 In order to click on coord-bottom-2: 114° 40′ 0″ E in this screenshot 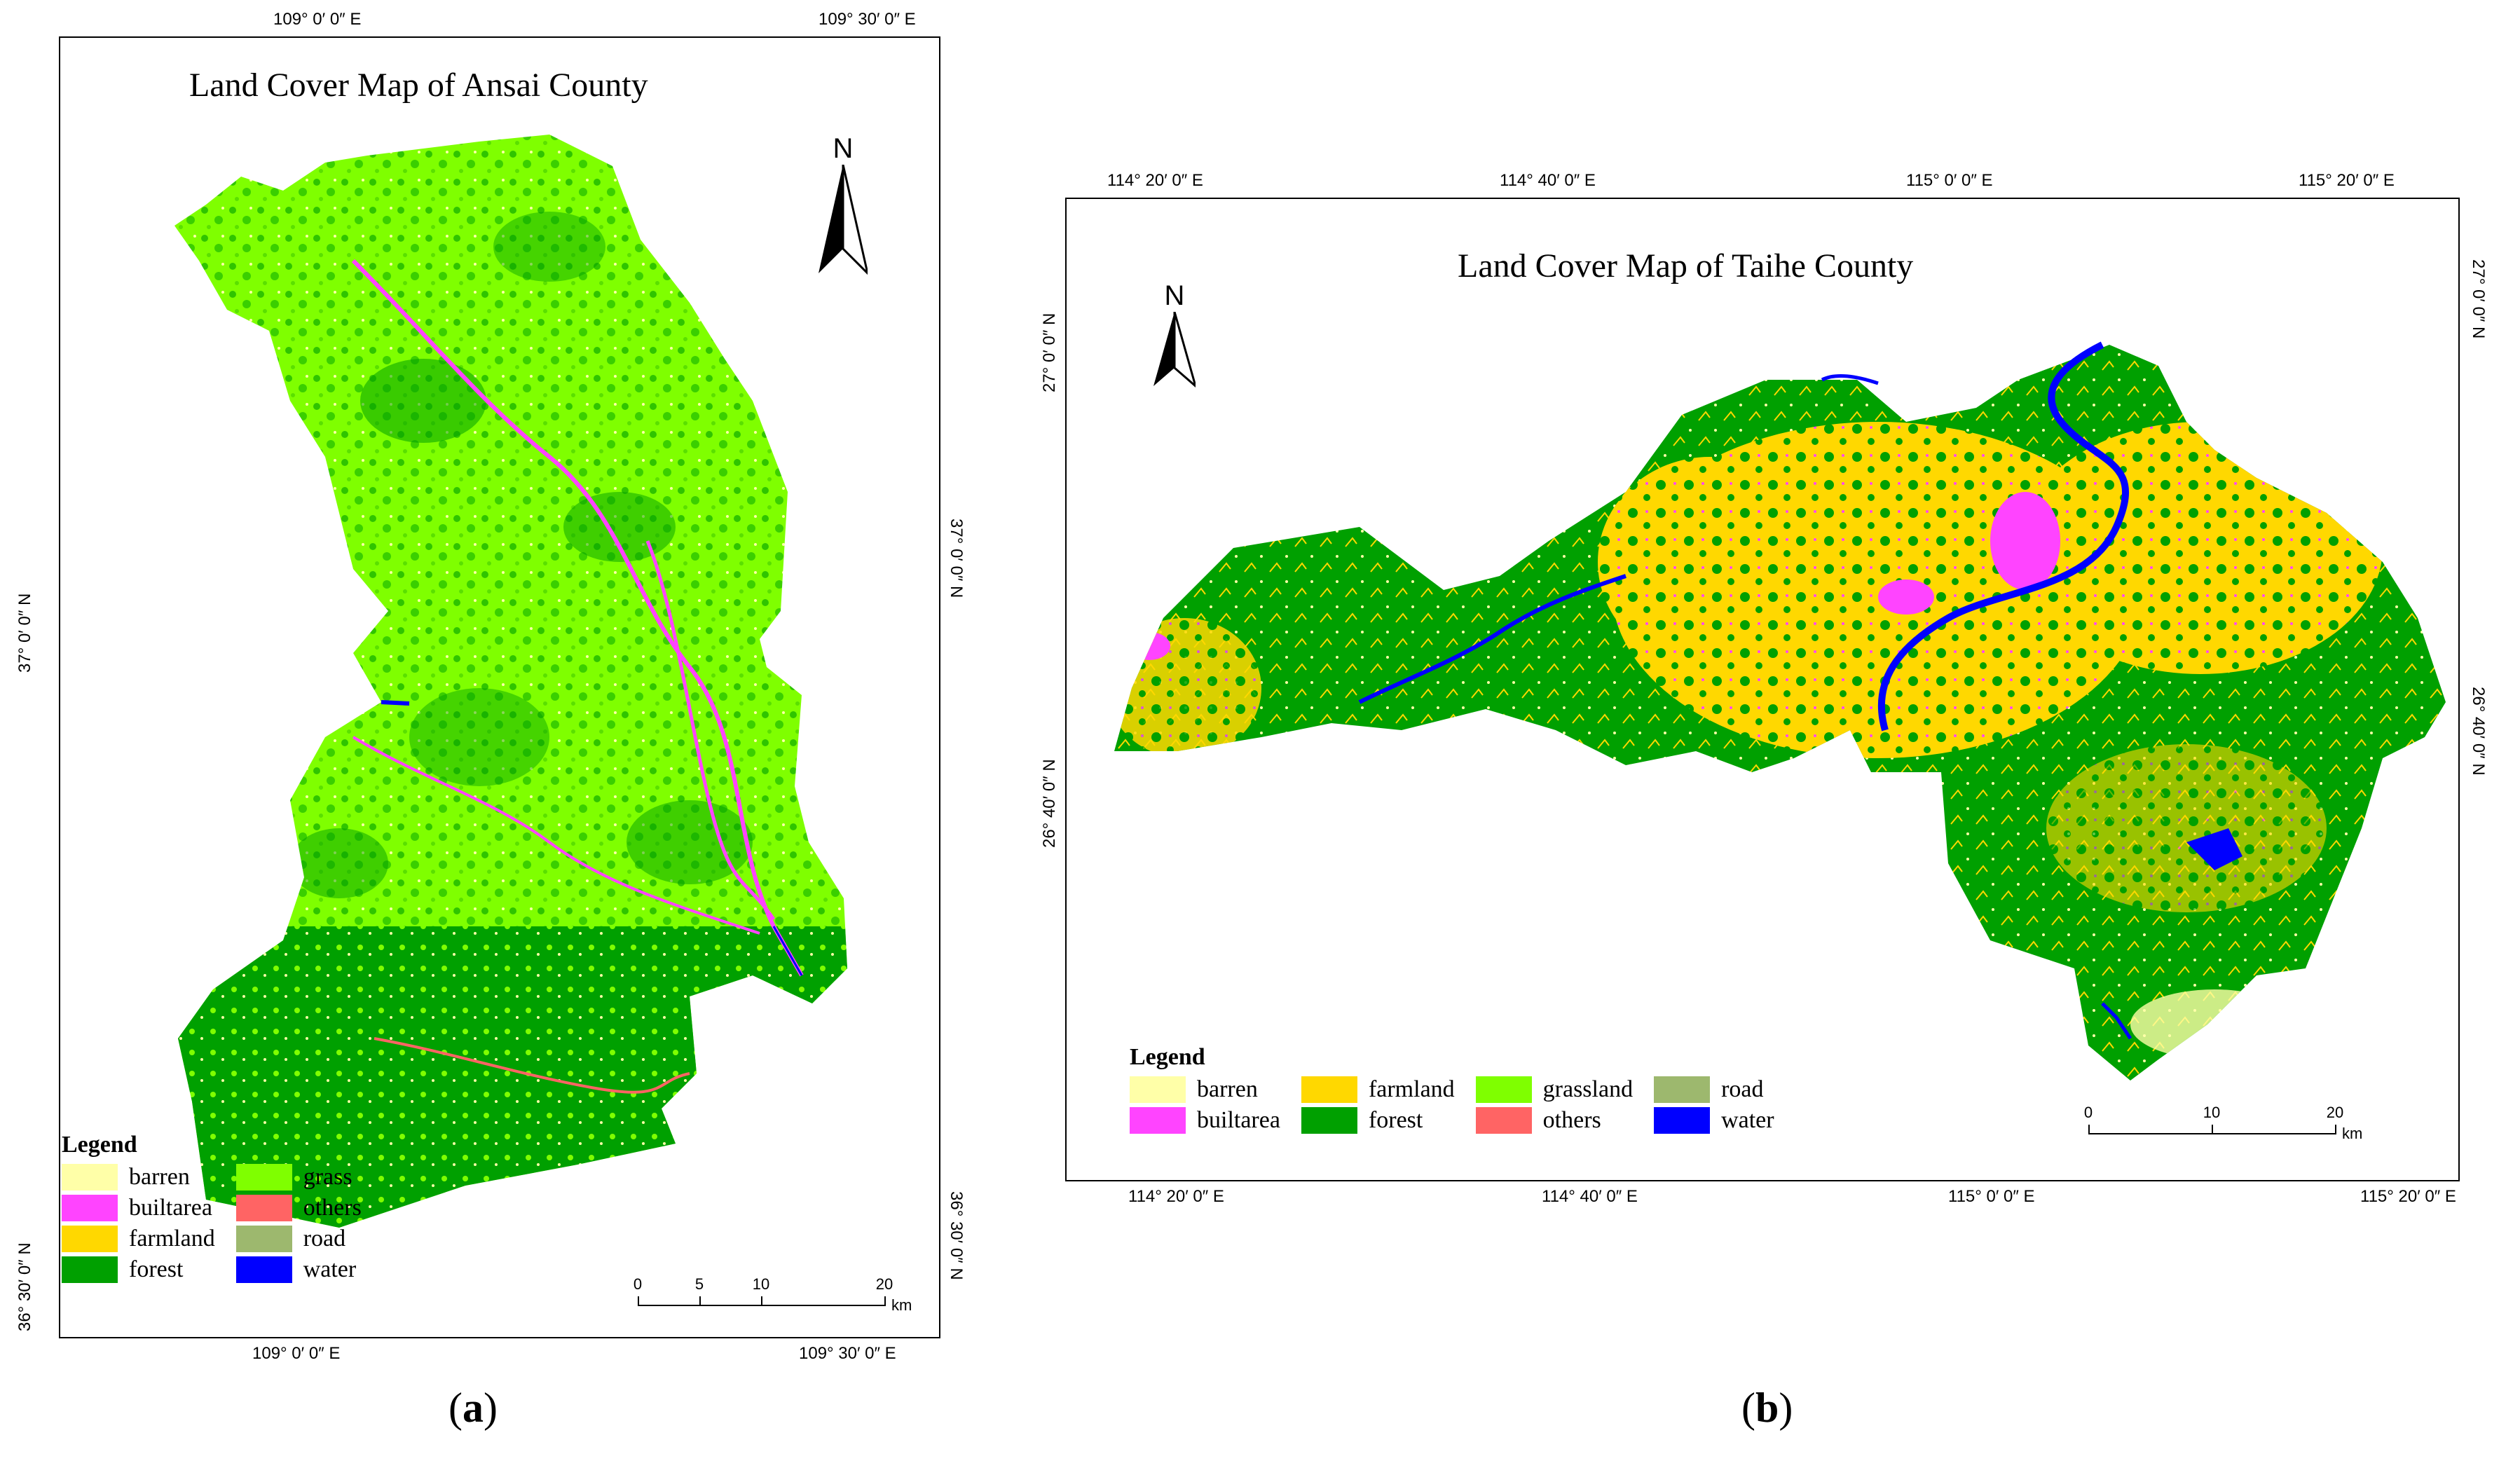, I will do `click(1590, 1197)`.